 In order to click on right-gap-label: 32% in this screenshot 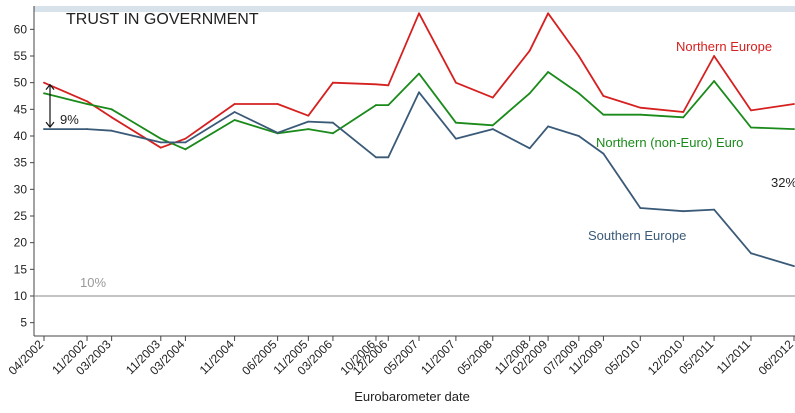, I will do `click(783, 182)`.